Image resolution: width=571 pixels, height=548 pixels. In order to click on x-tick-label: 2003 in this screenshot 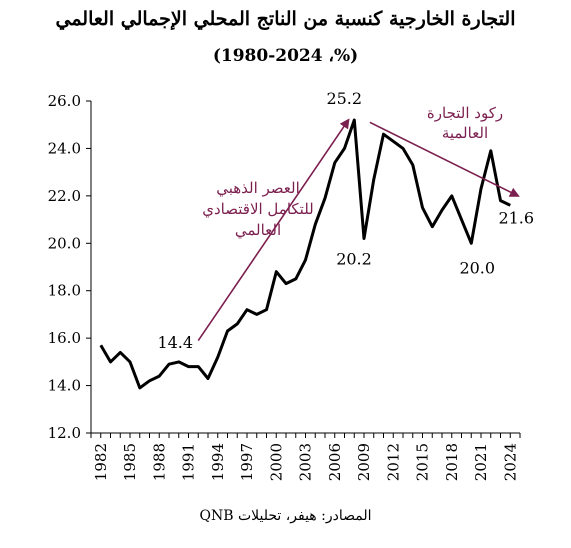, I will do `click(306, 462)`.